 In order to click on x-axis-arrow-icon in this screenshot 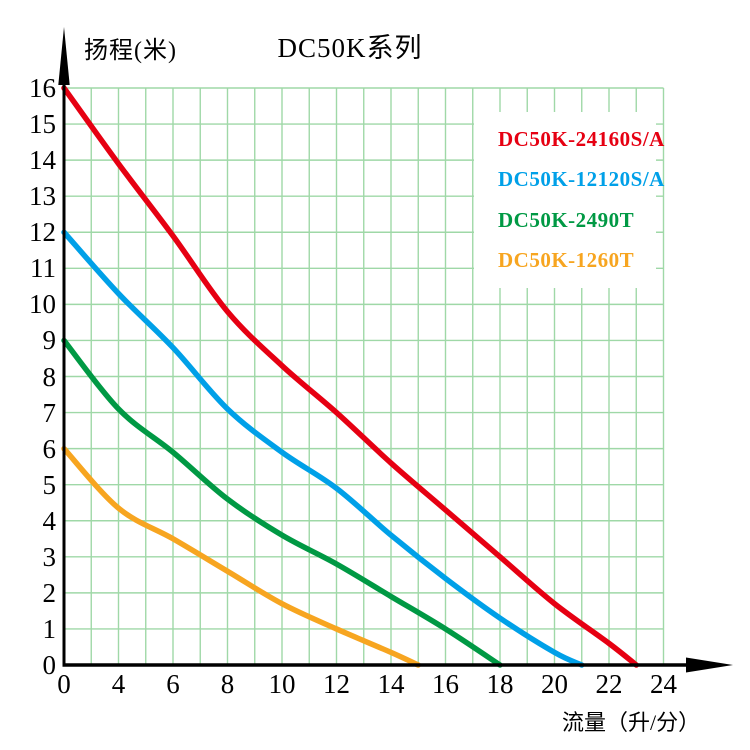, I will do `click(709, 665)`.